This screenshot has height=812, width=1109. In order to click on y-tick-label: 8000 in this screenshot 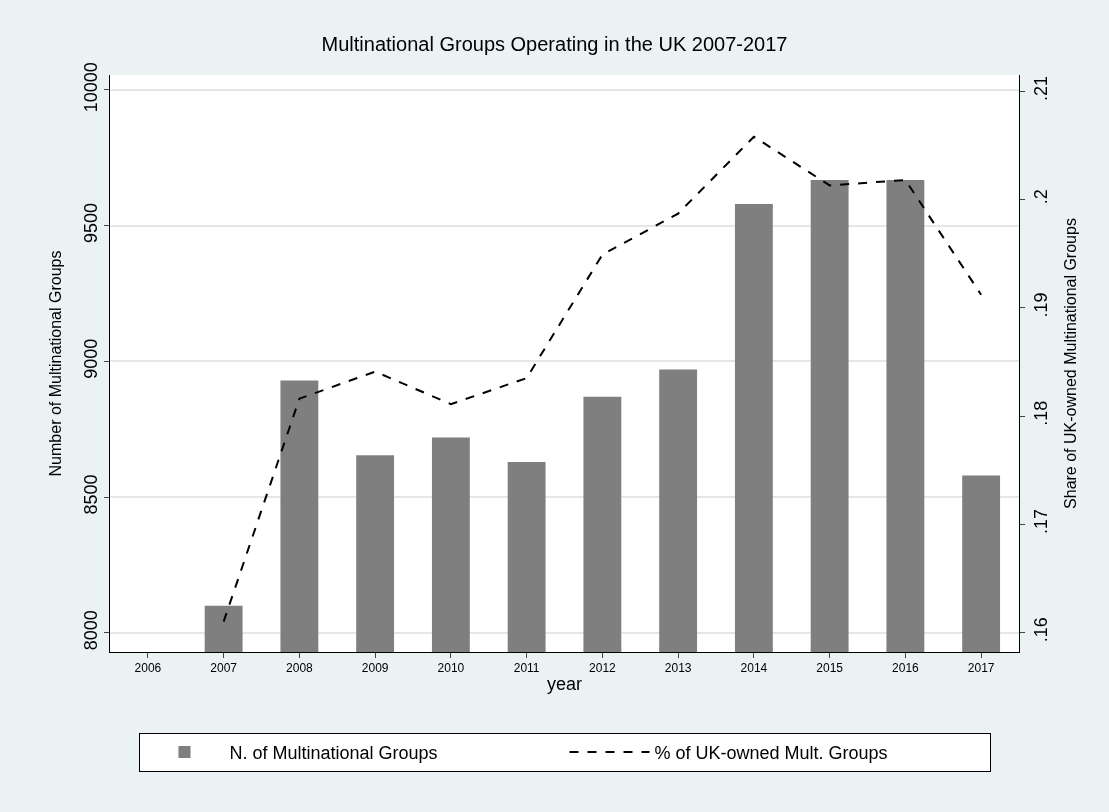, I will do `click(90, 630)`.